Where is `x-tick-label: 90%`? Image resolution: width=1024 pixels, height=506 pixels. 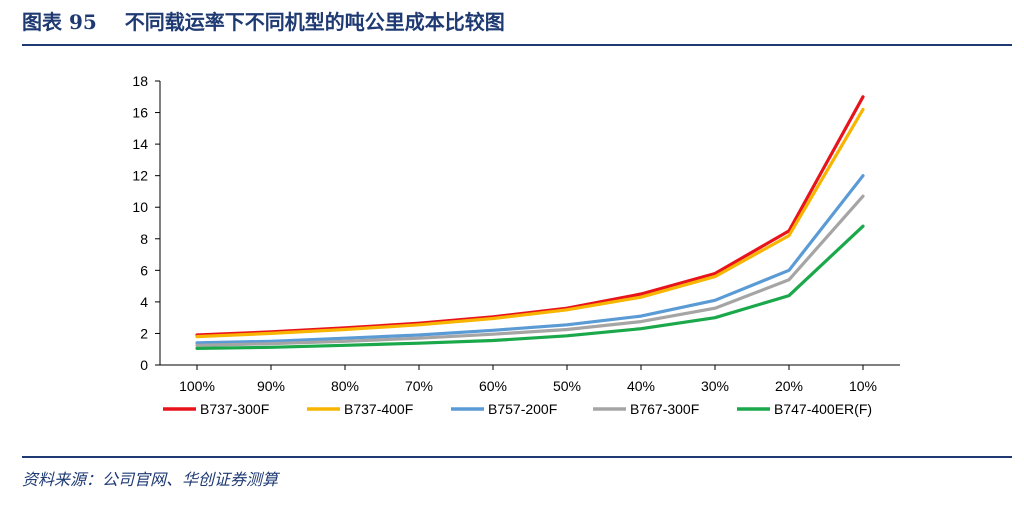 x-tick-label: 90% is located at coordinates (271, 386).